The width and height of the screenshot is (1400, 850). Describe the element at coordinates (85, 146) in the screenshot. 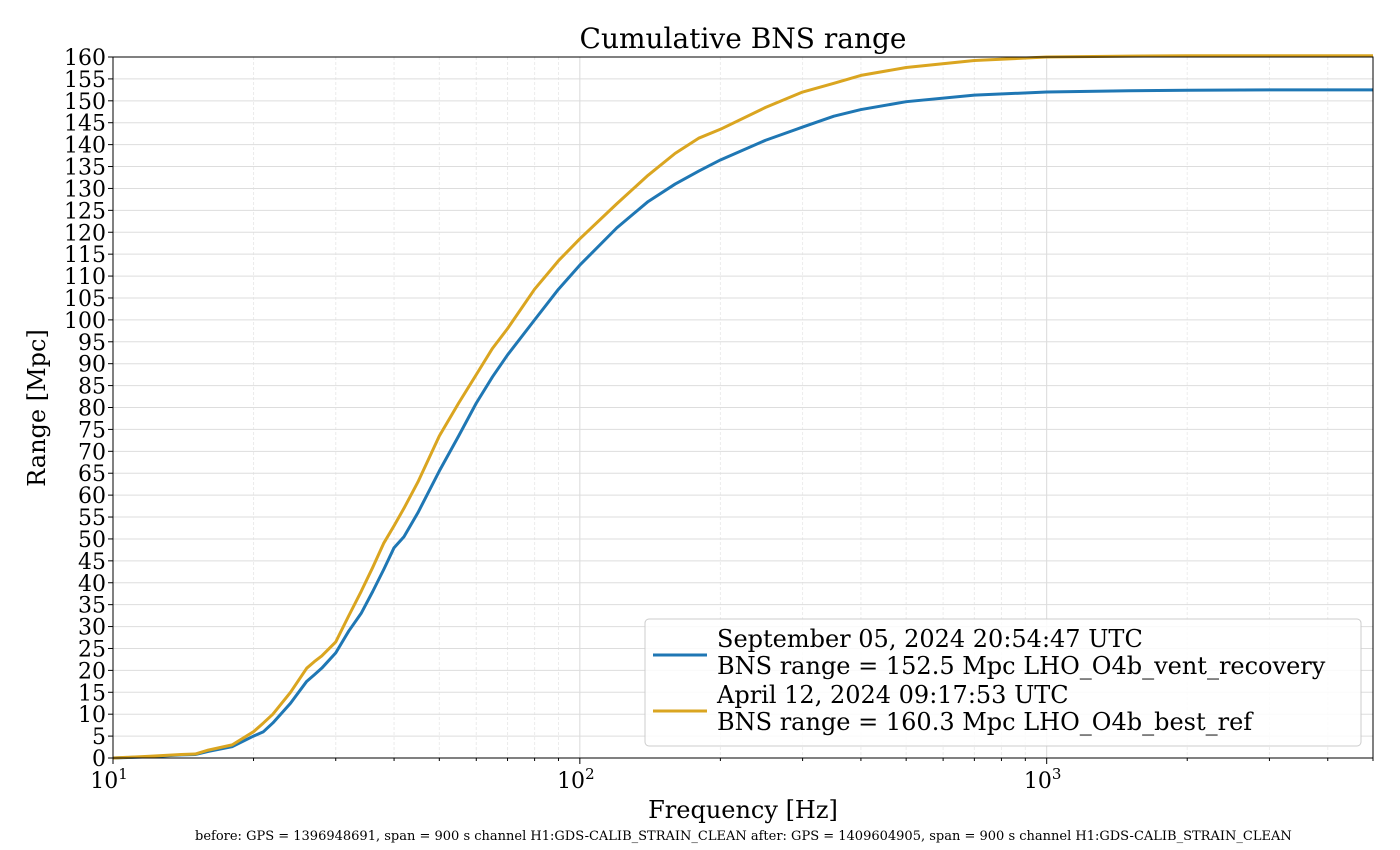

I see `y-tick-label: 140` at that location.